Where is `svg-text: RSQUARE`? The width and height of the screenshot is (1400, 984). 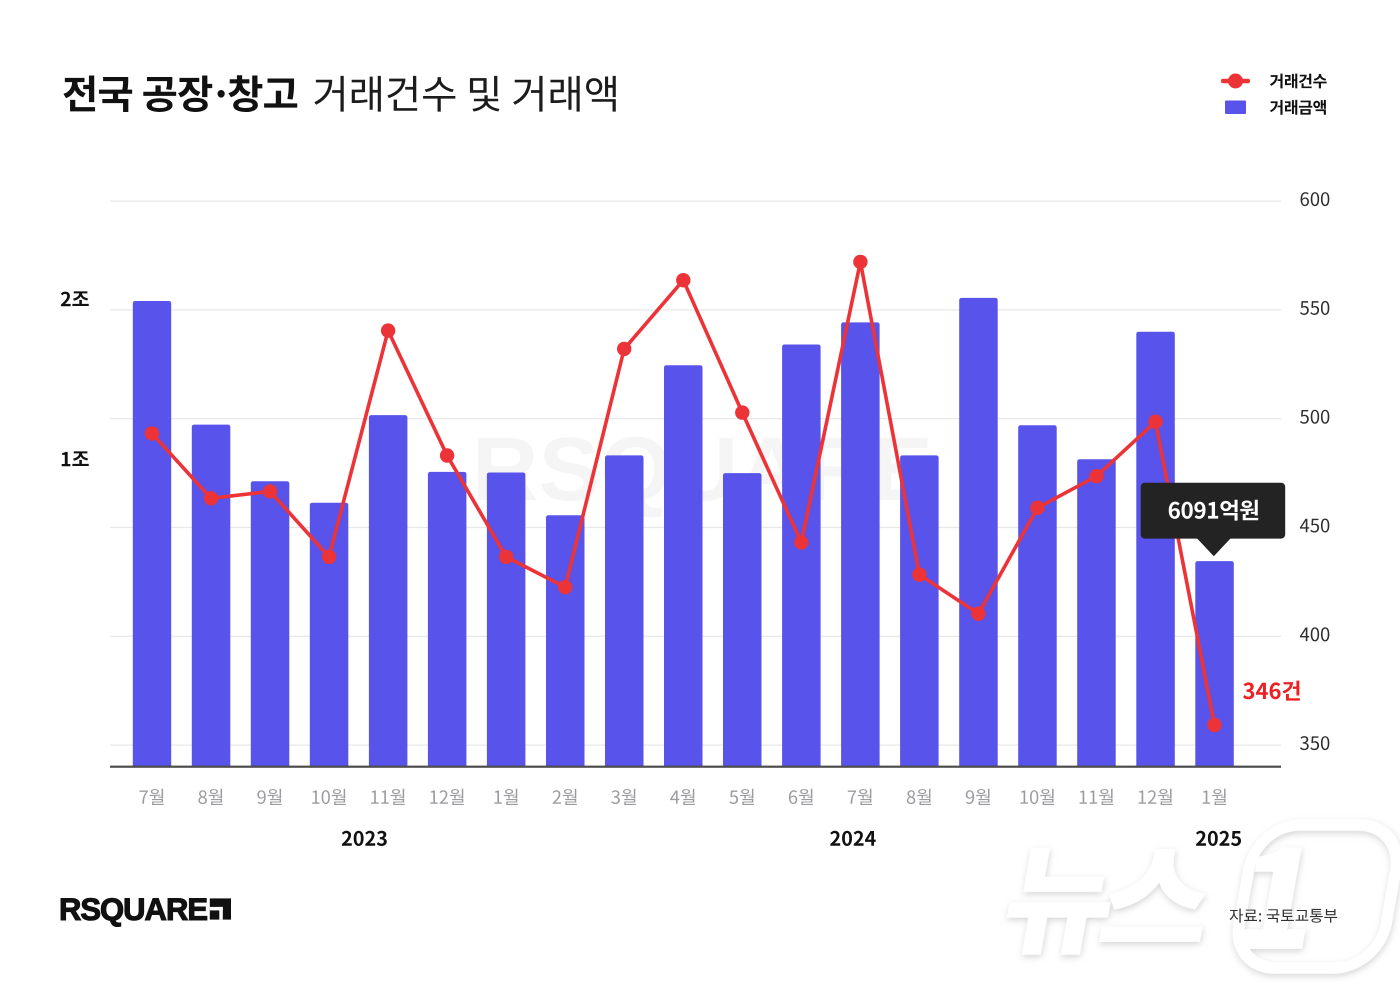
svg-text: RSQUARE is located at coordinates (133, 909).